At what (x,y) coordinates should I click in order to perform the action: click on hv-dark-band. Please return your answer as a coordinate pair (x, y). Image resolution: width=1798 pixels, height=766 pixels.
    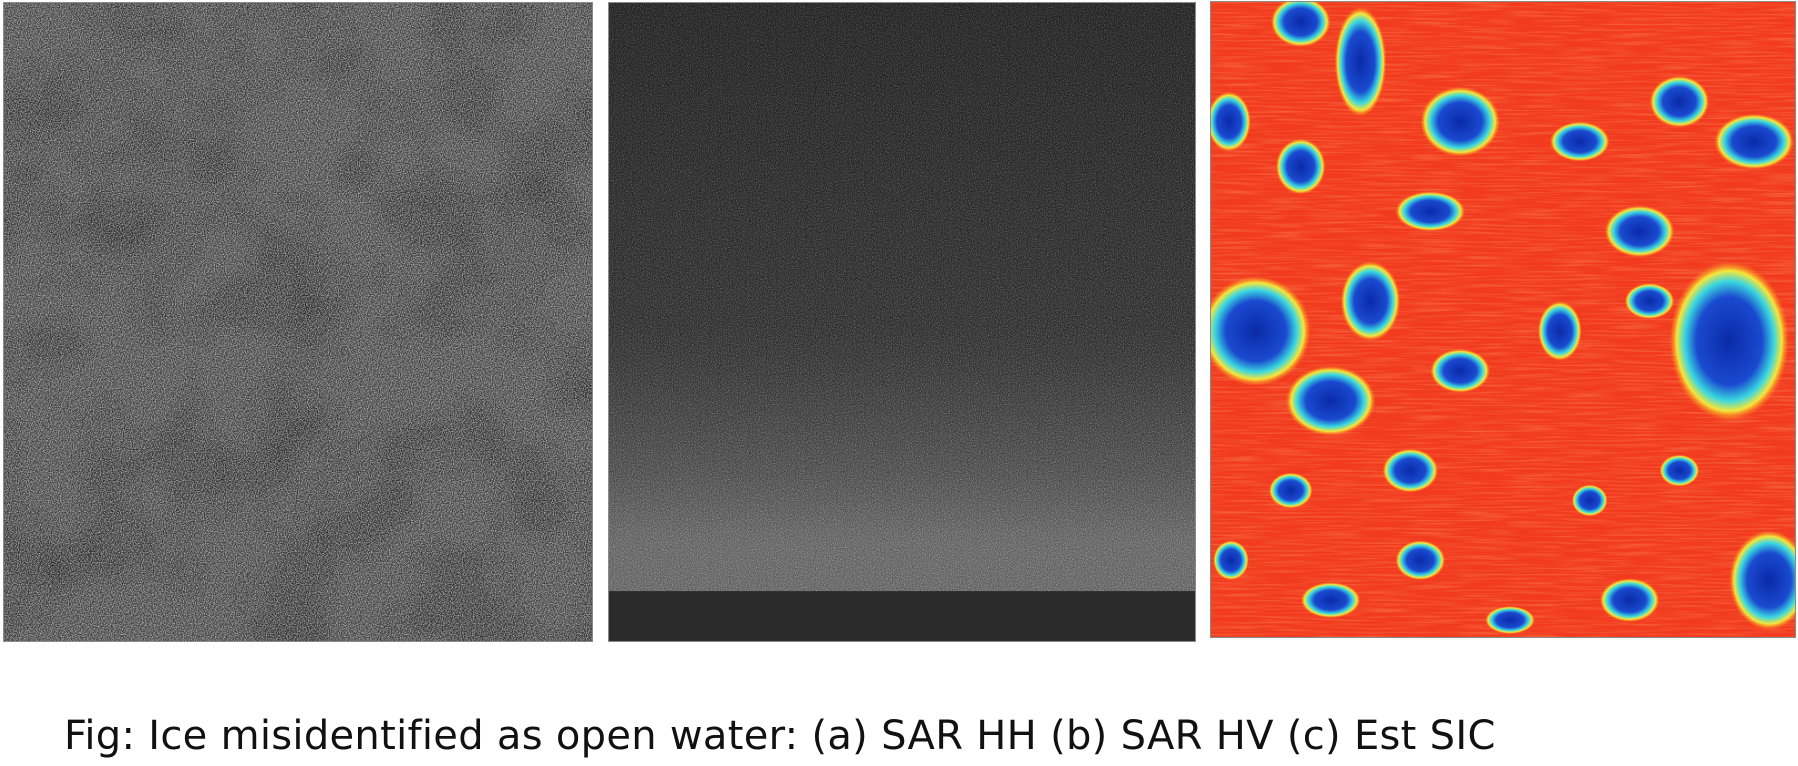
    Looking at the image, I should click on (902, 616).